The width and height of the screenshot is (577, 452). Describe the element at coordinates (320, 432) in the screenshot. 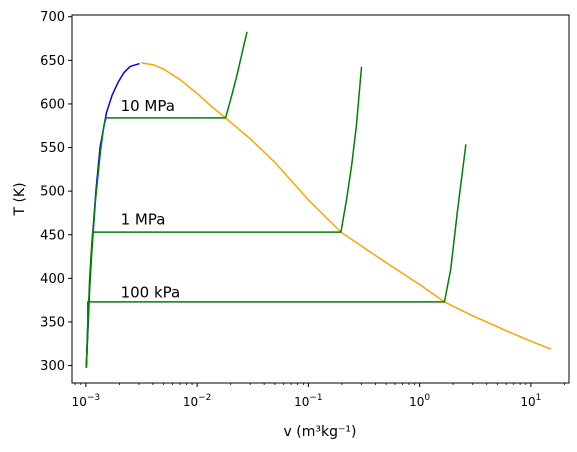

I see `x-axis-label: v (m³kg⁻¹)` at that location.